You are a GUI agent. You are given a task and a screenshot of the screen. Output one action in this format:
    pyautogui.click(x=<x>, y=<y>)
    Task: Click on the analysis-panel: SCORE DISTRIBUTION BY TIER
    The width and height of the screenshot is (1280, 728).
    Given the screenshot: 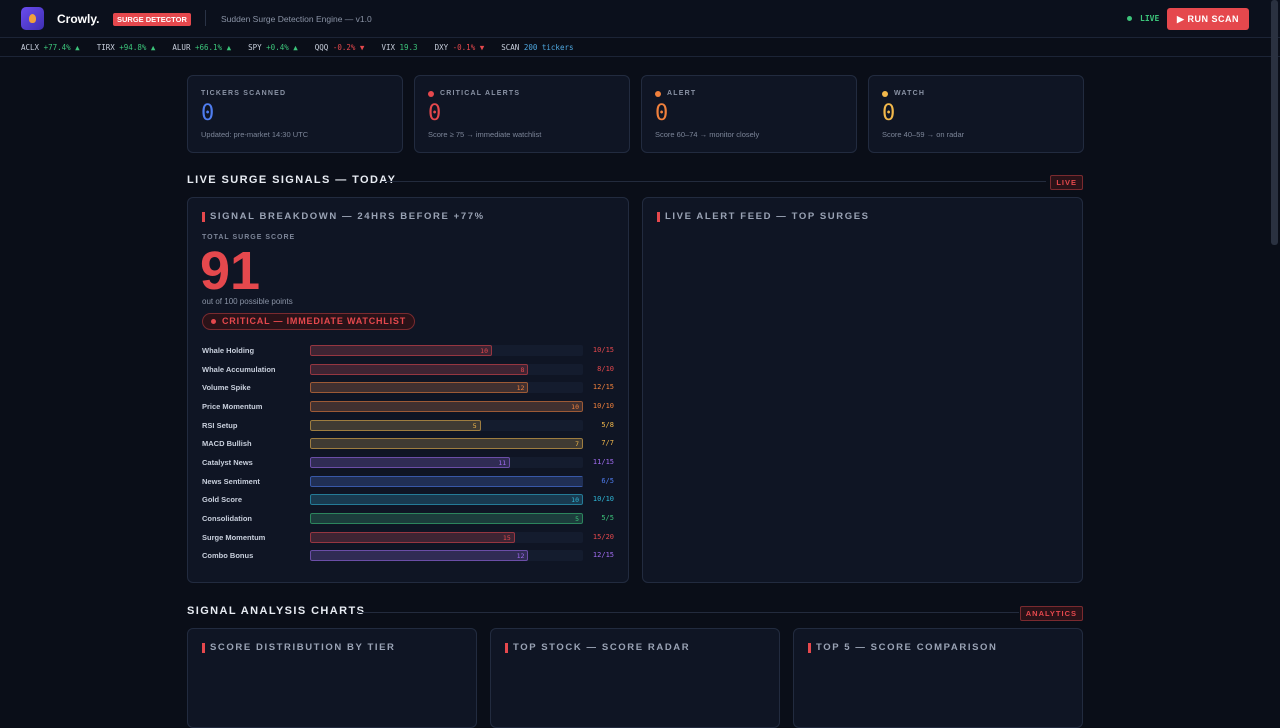 What is the action you would take?
    pyautogui.click(x=332, y=678)
    